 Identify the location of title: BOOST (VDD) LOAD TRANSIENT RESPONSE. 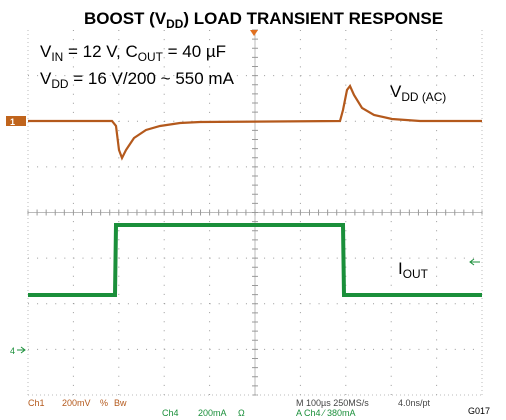
(263, 20).